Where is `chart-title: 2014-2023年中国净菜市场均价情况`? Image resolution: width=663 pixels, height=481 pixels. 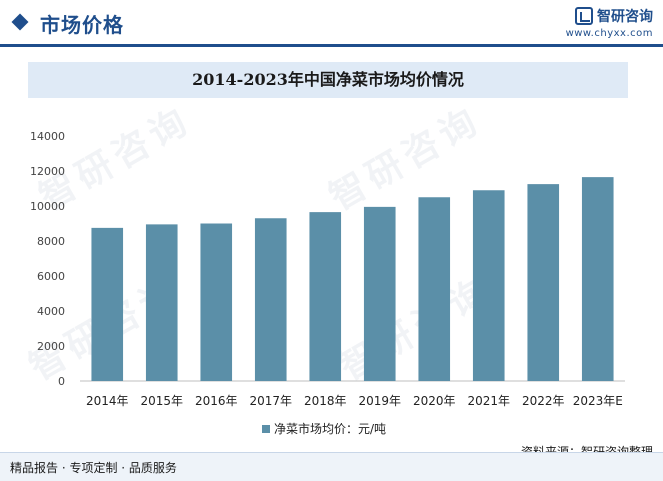
chart-title: 2014-2023年中国净菜市场均价情况 is located at coordinates (328, 80).